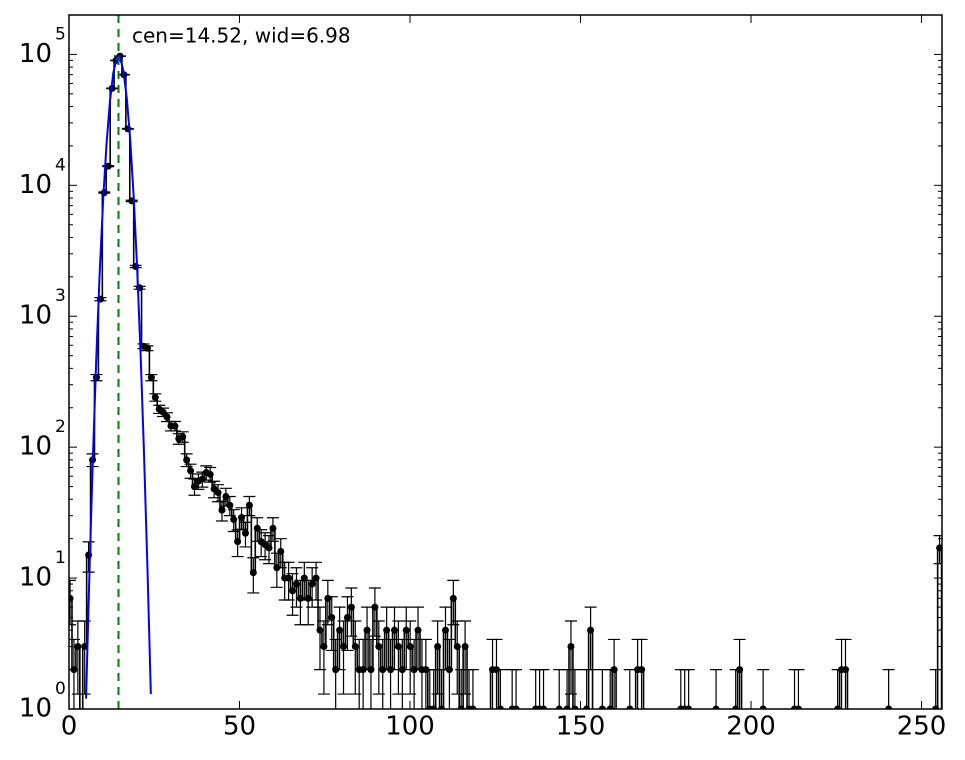 This screenshot has height=760, width=965. I want to click on x-tick-label: 150, so click(581, 727).